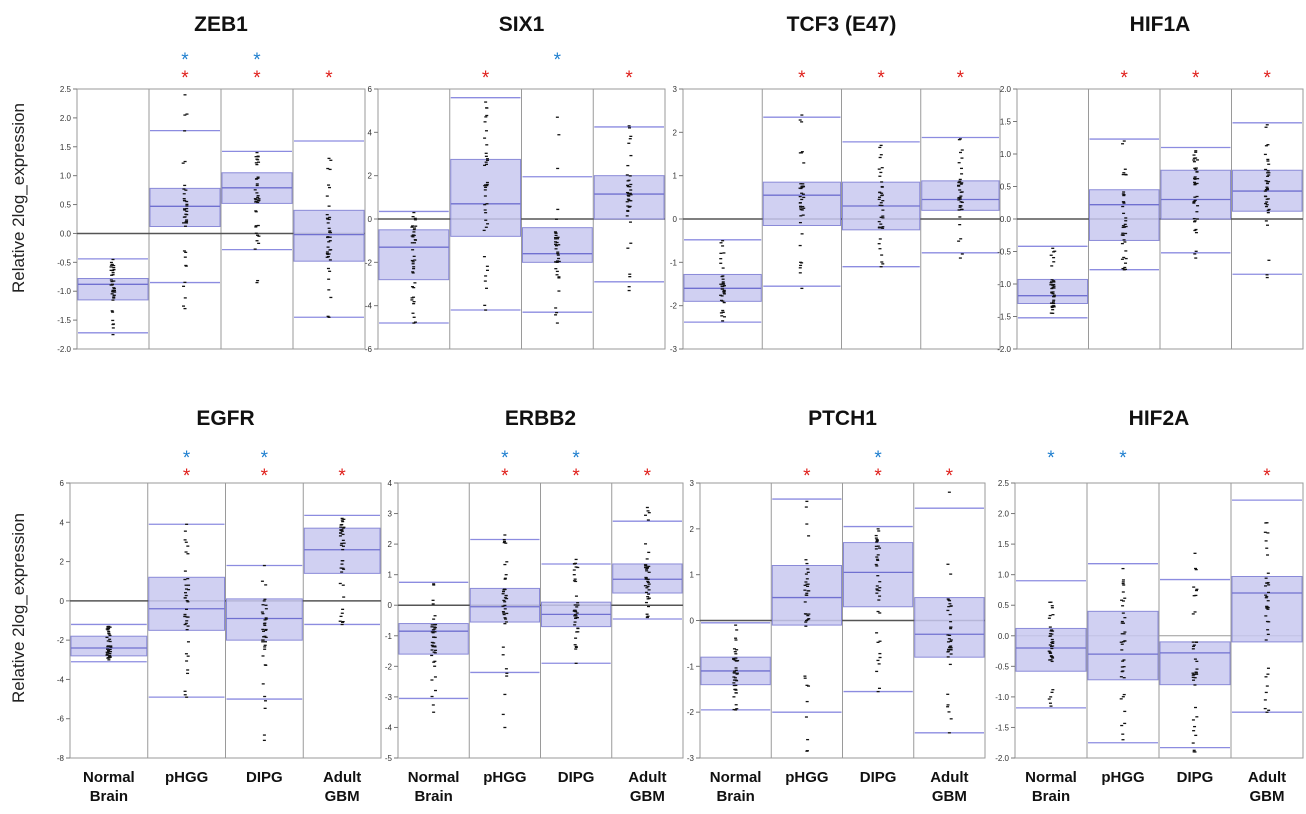 This screenshot has height=814, width=1306. What do you see at coordinates (515, 183) in the screenshot?
I see `chart-panel-six1: SIX1 6 4 2 0 -2 -4 -6 * * *` at bounding box center [515, 183].